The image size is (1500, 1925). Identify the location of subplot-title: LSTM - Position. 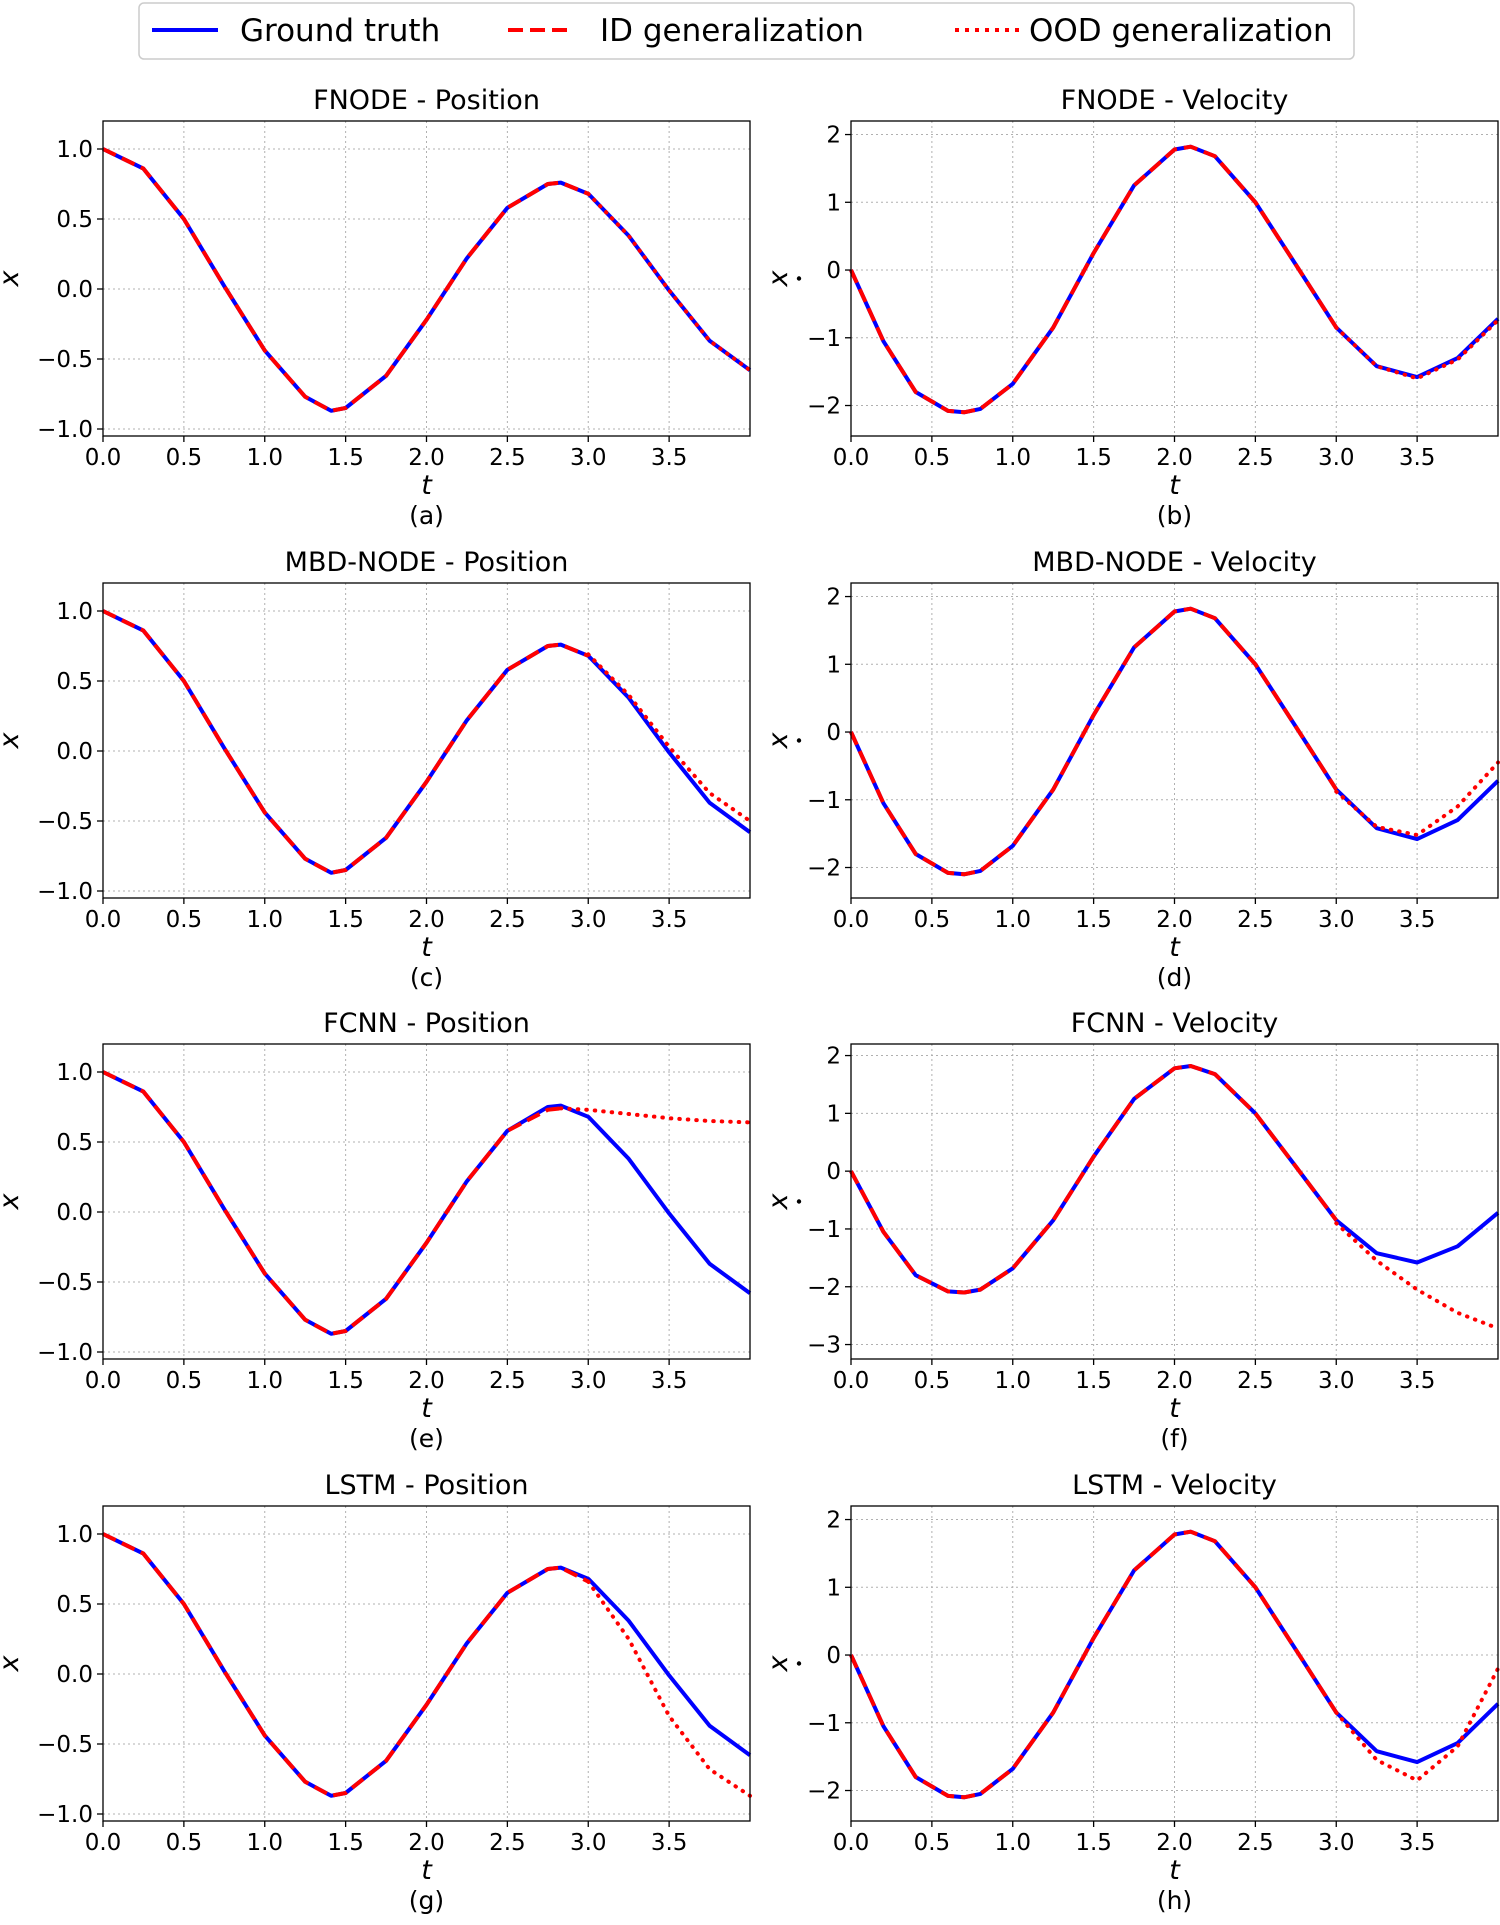
(426, 1485).